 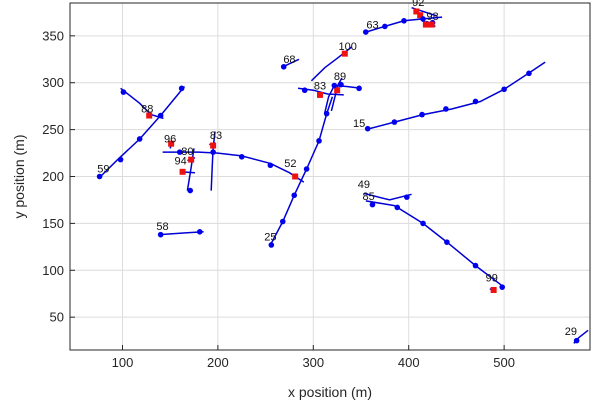 I want to click on track-label: 92, so click(x=418, y=4).